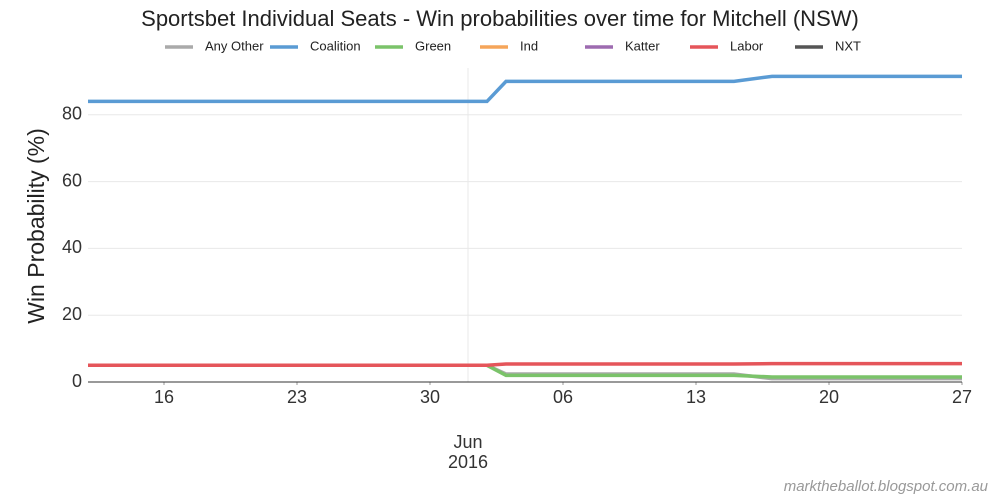 The width and height of the screenshot is (1000, 500). Describe the element at coordinates (829, 397) in the screenshot. I see `x-tick-label: 20` at that location.